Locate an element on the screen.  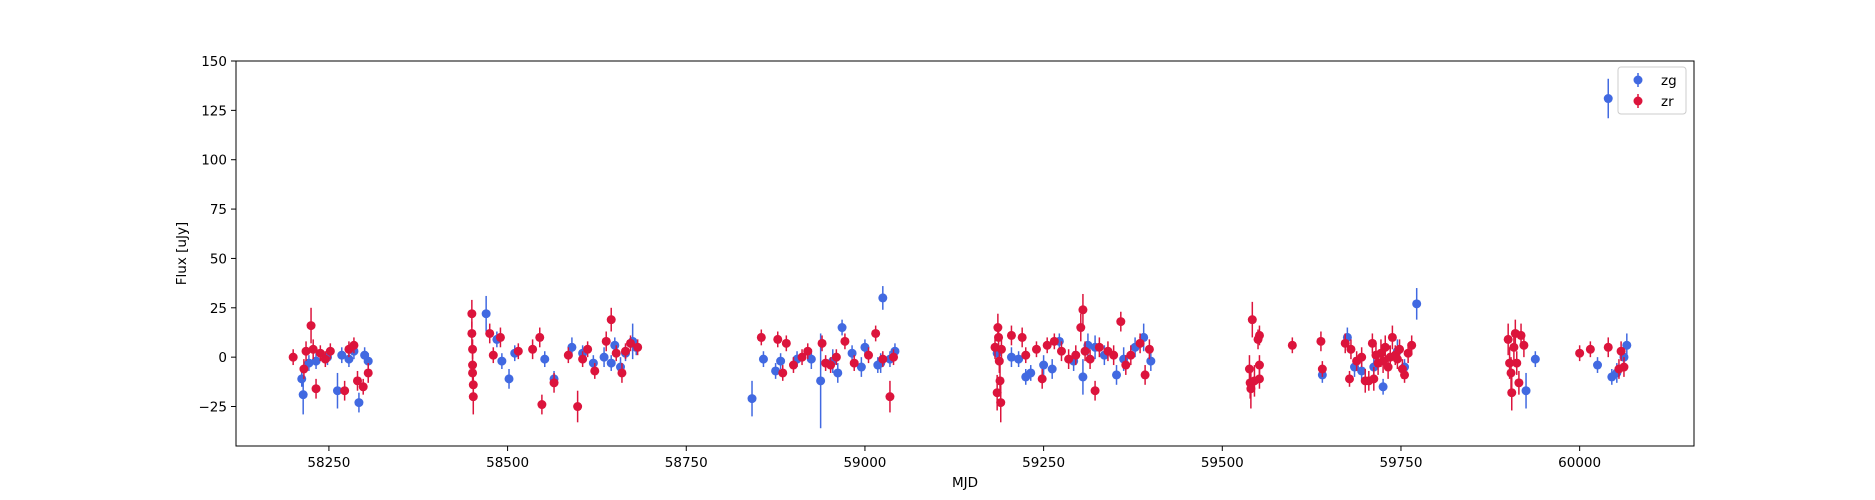
legend-item-zr: zr is located at coordinates (1653, 102).